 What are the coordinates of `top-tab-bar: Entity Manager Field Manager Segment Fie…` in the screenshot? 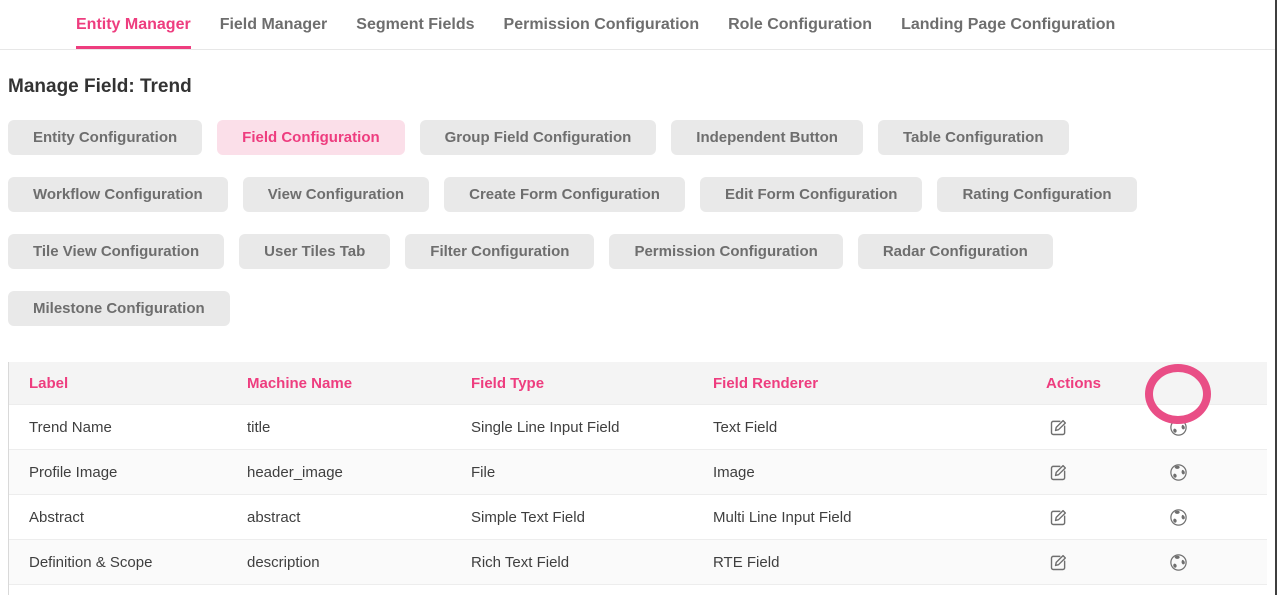 It's located at (637, 25).